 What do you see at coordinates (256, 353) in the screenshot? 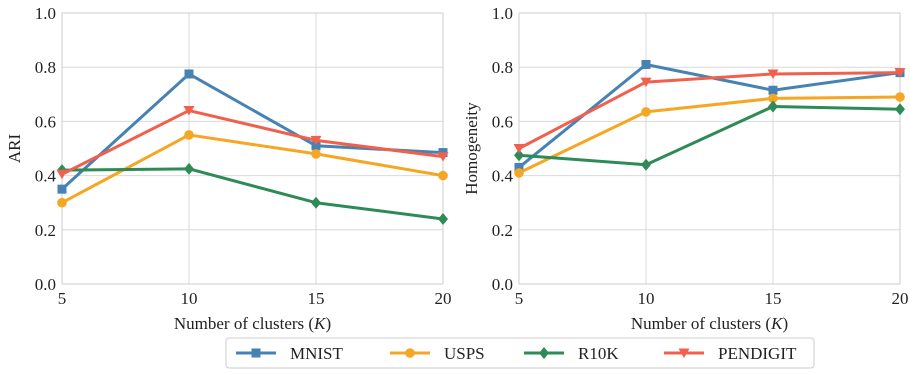
I see `legend-marker-mnist` at bounding box center [256, 353].